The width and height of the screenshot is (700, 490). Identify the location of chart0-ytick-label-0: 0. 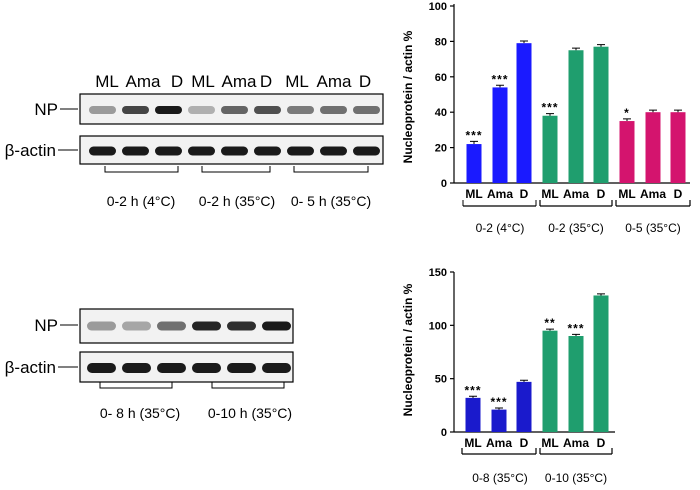
(444, 184).